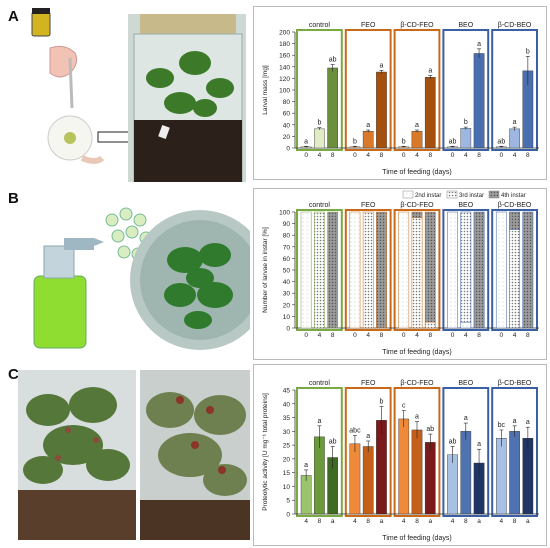 This screenshot has width=550, height=548. I want to click on significance-letter: abc, so click(355, 430).